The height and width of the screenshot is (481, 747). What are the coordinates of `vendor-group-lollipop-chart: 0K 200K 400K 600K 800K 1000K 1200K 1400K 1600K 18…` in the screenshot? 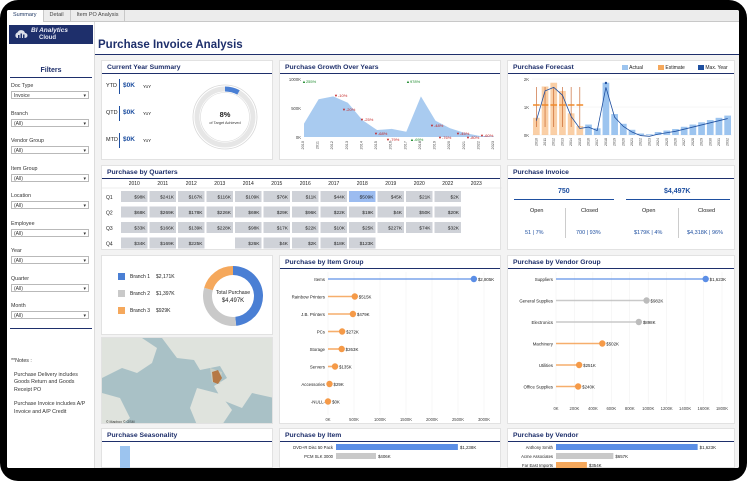 It's located at (623, 341).